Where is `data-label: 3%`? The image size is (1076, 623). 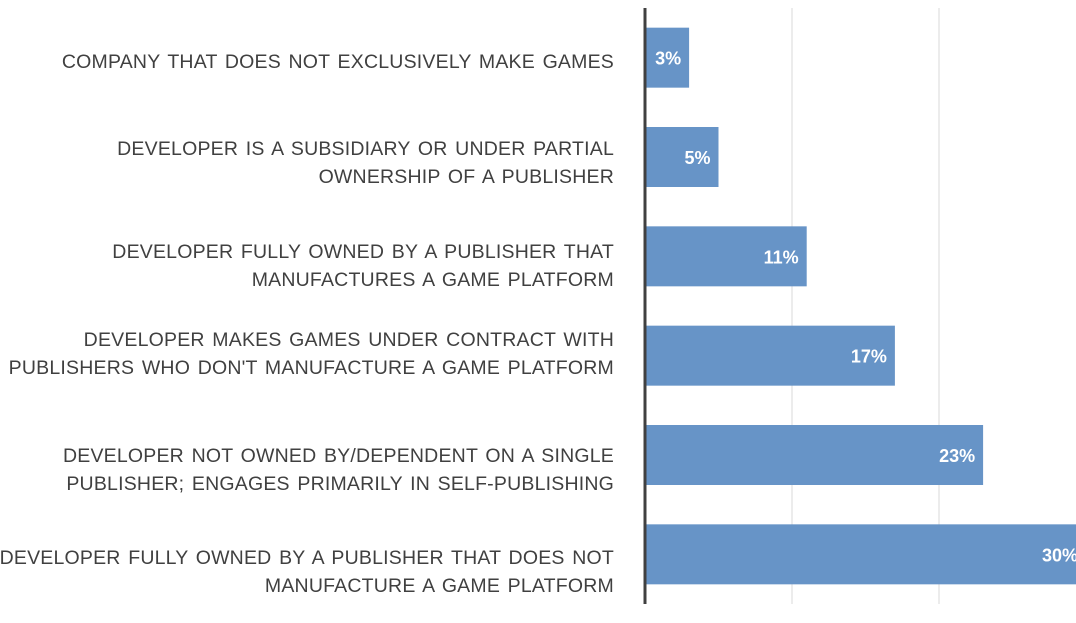
data-label: 3% is located at coordinates (668, 59).